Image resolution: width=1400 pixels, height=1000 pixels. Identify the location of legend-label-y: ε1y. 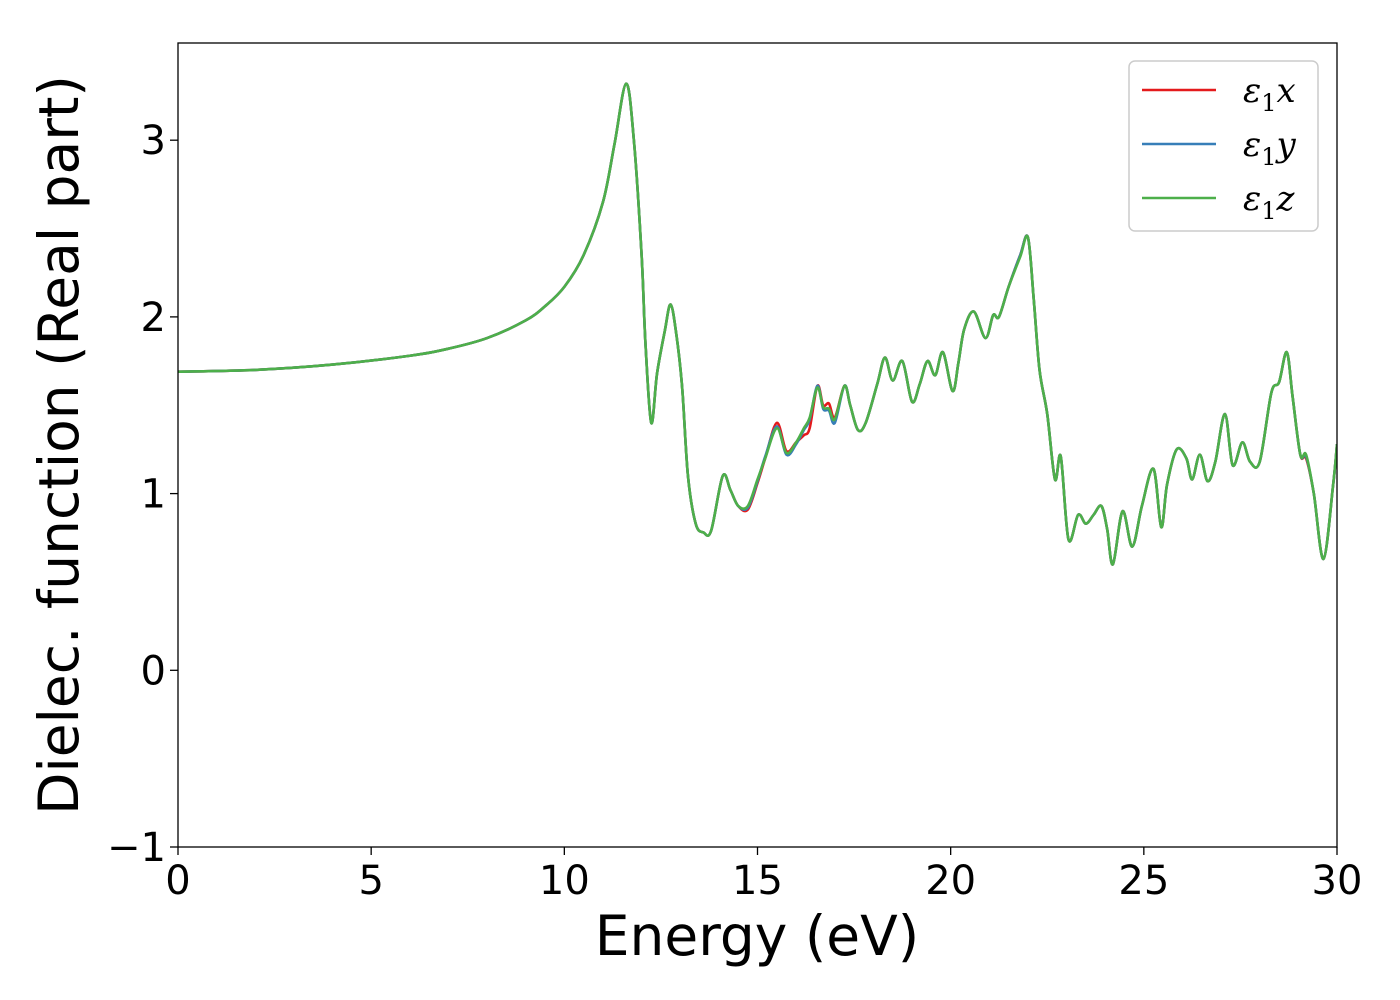
(1270, 148).